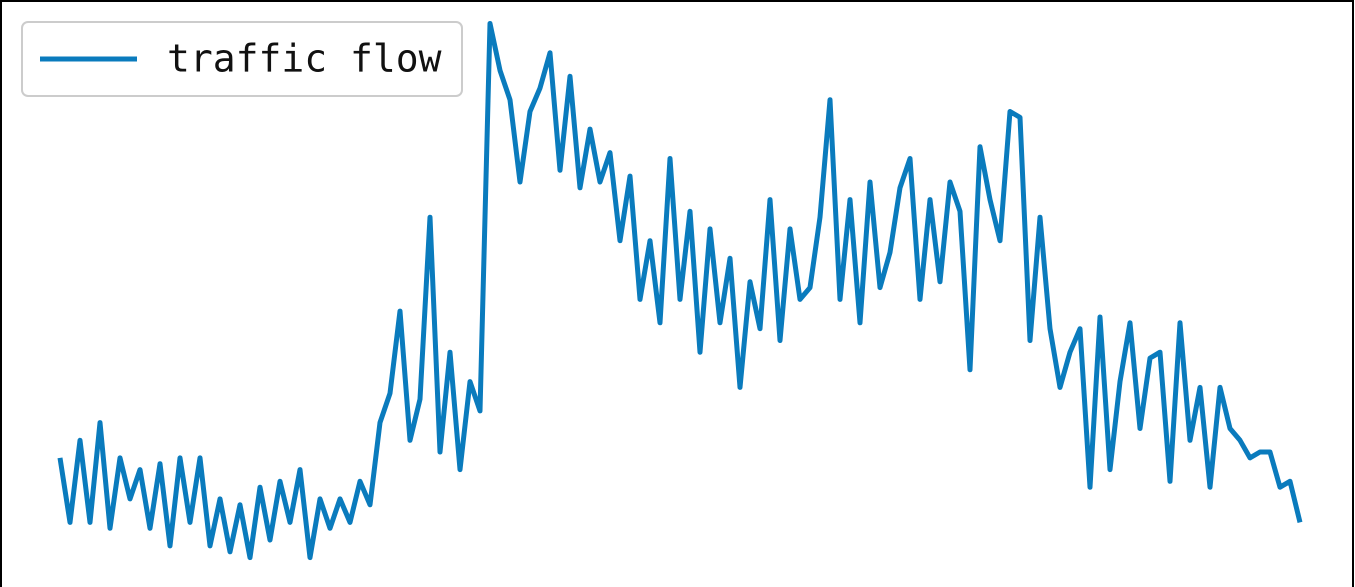 Image resolution: width=1355 pixels, height=587 pixels. What do you see at coordinates (304, 59) in the screenshot?
I see `legend-label: traffic flow` at bounding box center [304, 59].